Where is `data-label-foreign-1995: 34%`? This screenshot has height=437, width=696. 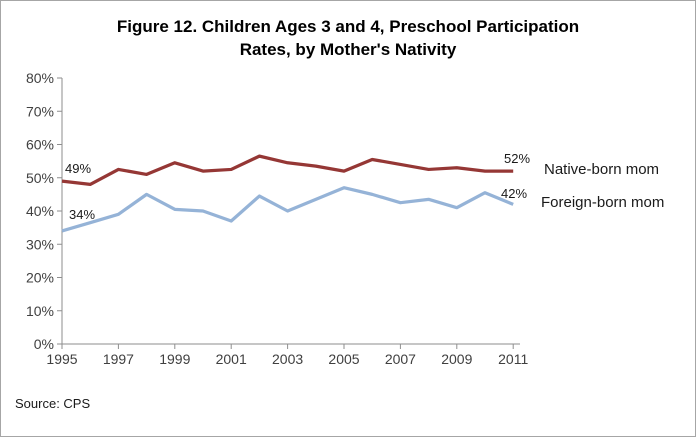 data-label-foreign-1995: 34% is located at coordinates (82, 214).